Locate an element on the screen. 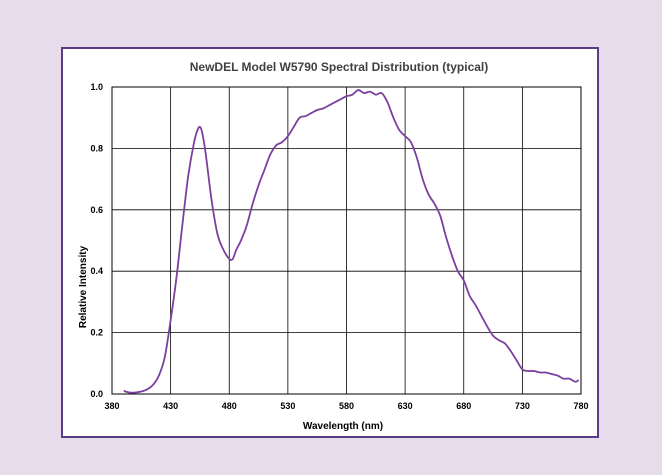 The image size is (662, 475). y-tick-label: 0.6 is located at coordinates (96, 210).